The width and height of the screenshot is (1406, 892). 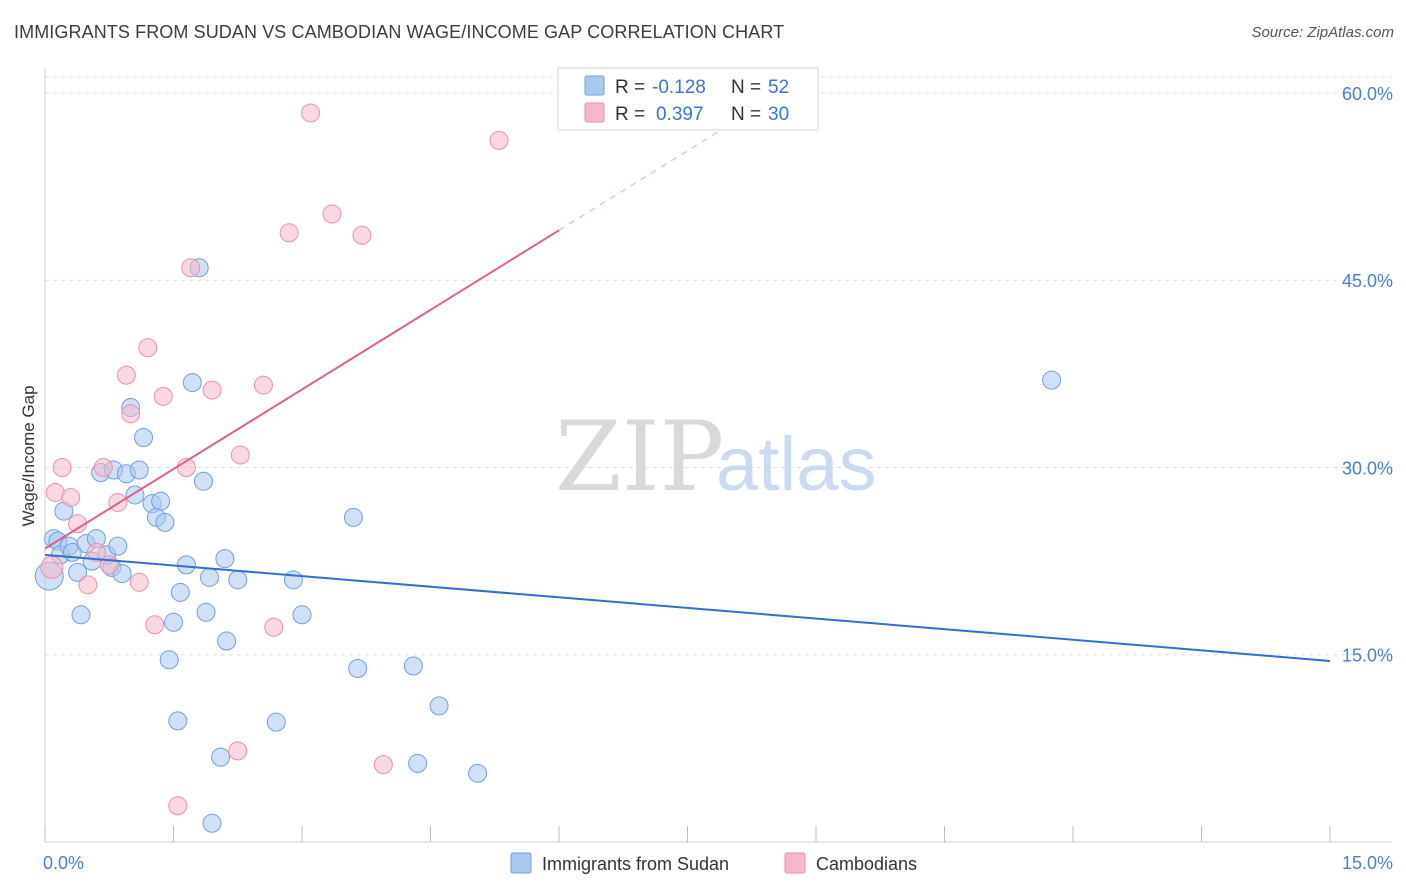 I want to click on watermark-zip: ZIP, so click(x=639, y=457).